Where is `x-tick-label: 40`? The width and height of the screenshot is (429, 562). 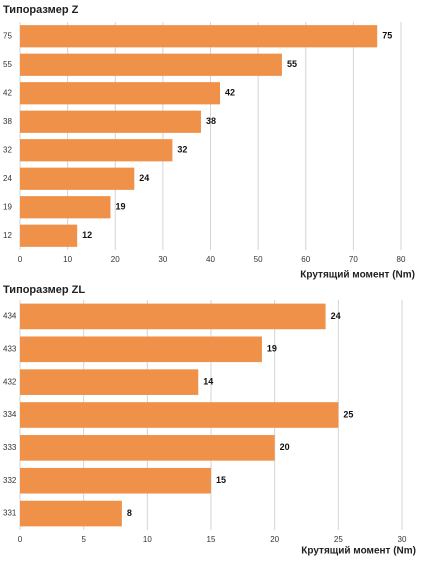
x-tick-label: 40 is located at coordinates (210, 259).